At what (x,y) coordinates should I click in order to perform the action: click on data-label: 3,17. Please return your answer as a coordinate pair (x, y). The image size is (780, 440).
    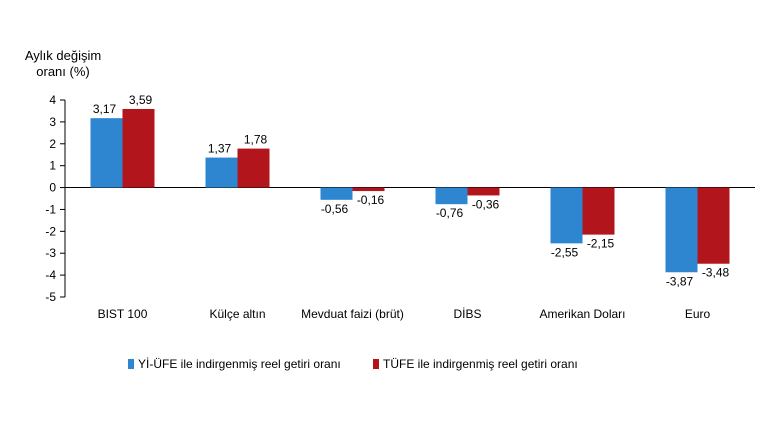
    Looking at the image, I should click on (105, 109).